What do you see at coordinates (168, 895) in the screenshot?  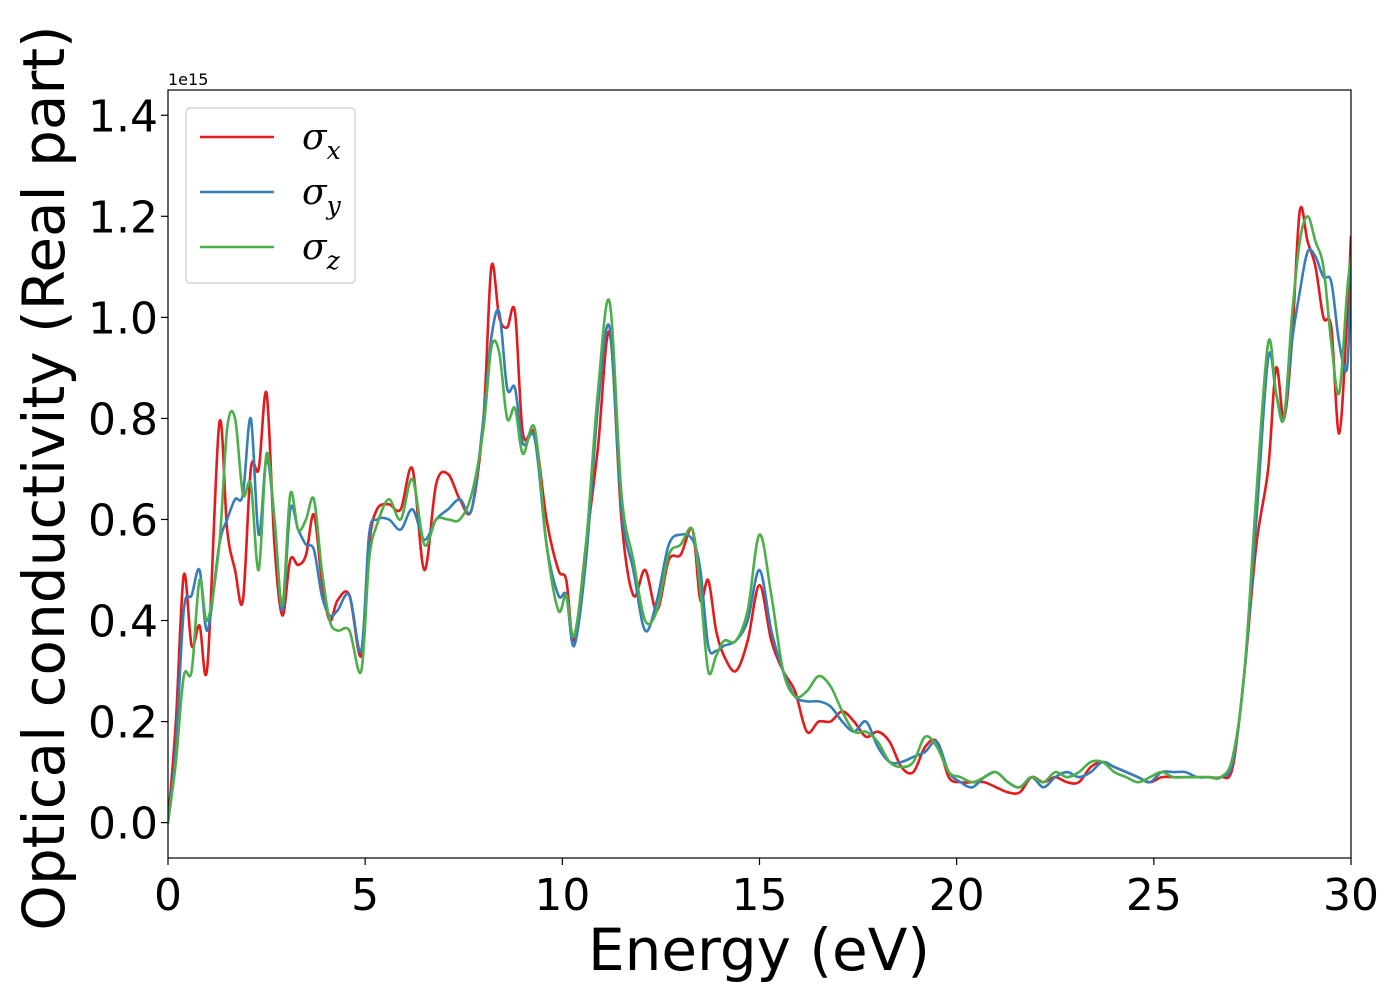 I see `x-tick-label: 0` at bounding box center [168, 895].